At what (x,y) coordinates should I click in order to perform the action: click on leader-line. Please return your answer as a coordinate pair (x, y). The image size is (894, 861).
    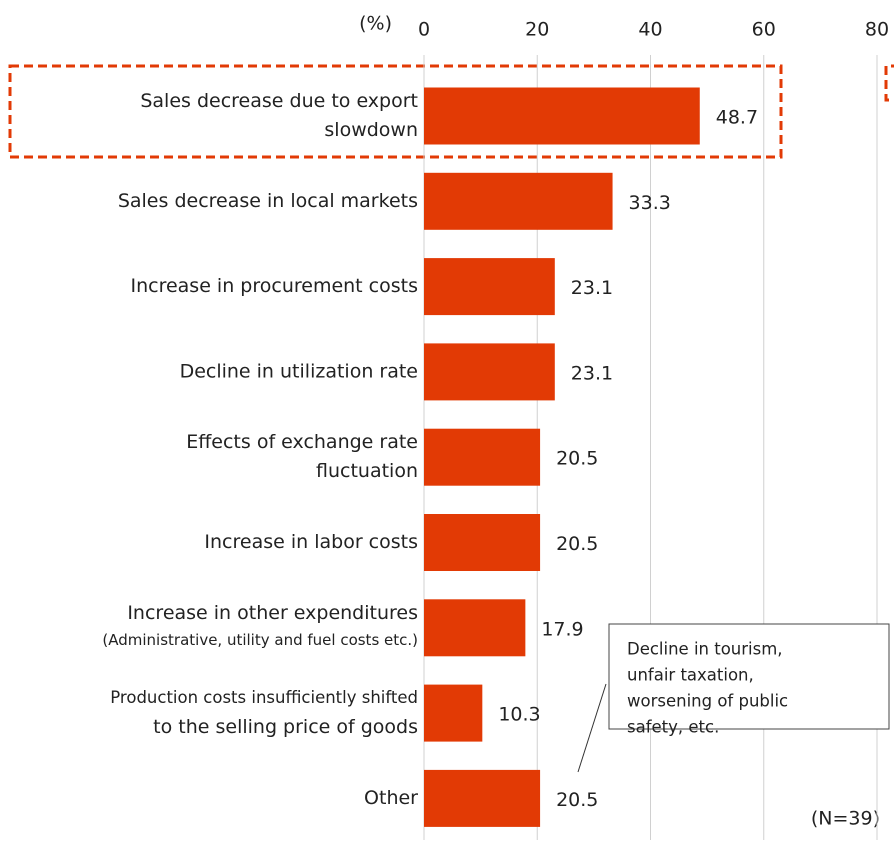
    Looking at the image, I should click on (592, 728).